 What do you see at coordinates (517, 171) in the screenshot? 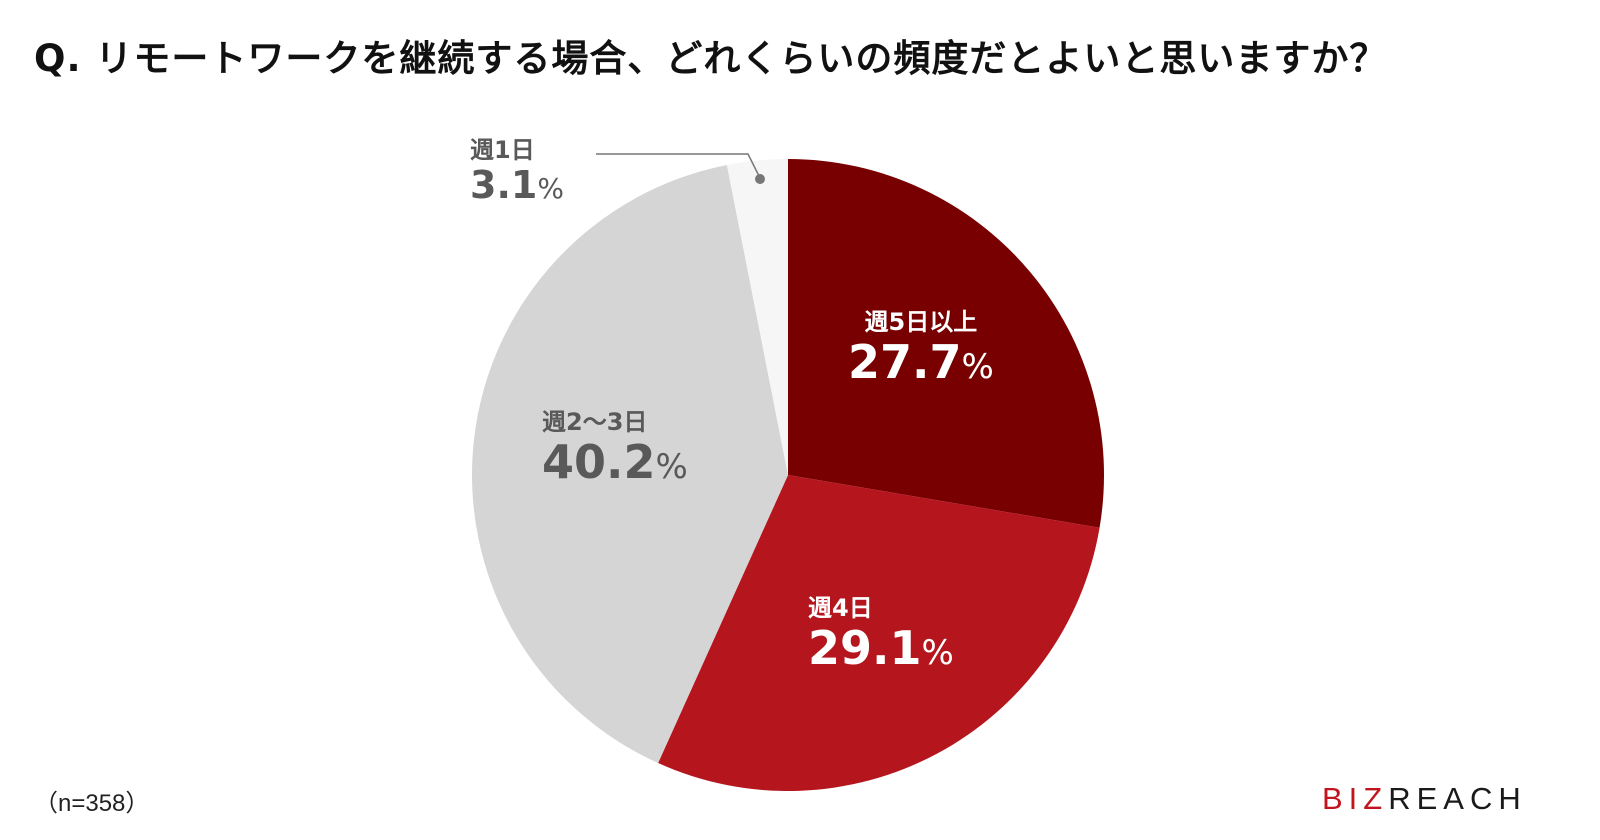
I see `label-week1: 週1日 3.1%` at bounding box center [517, 171].